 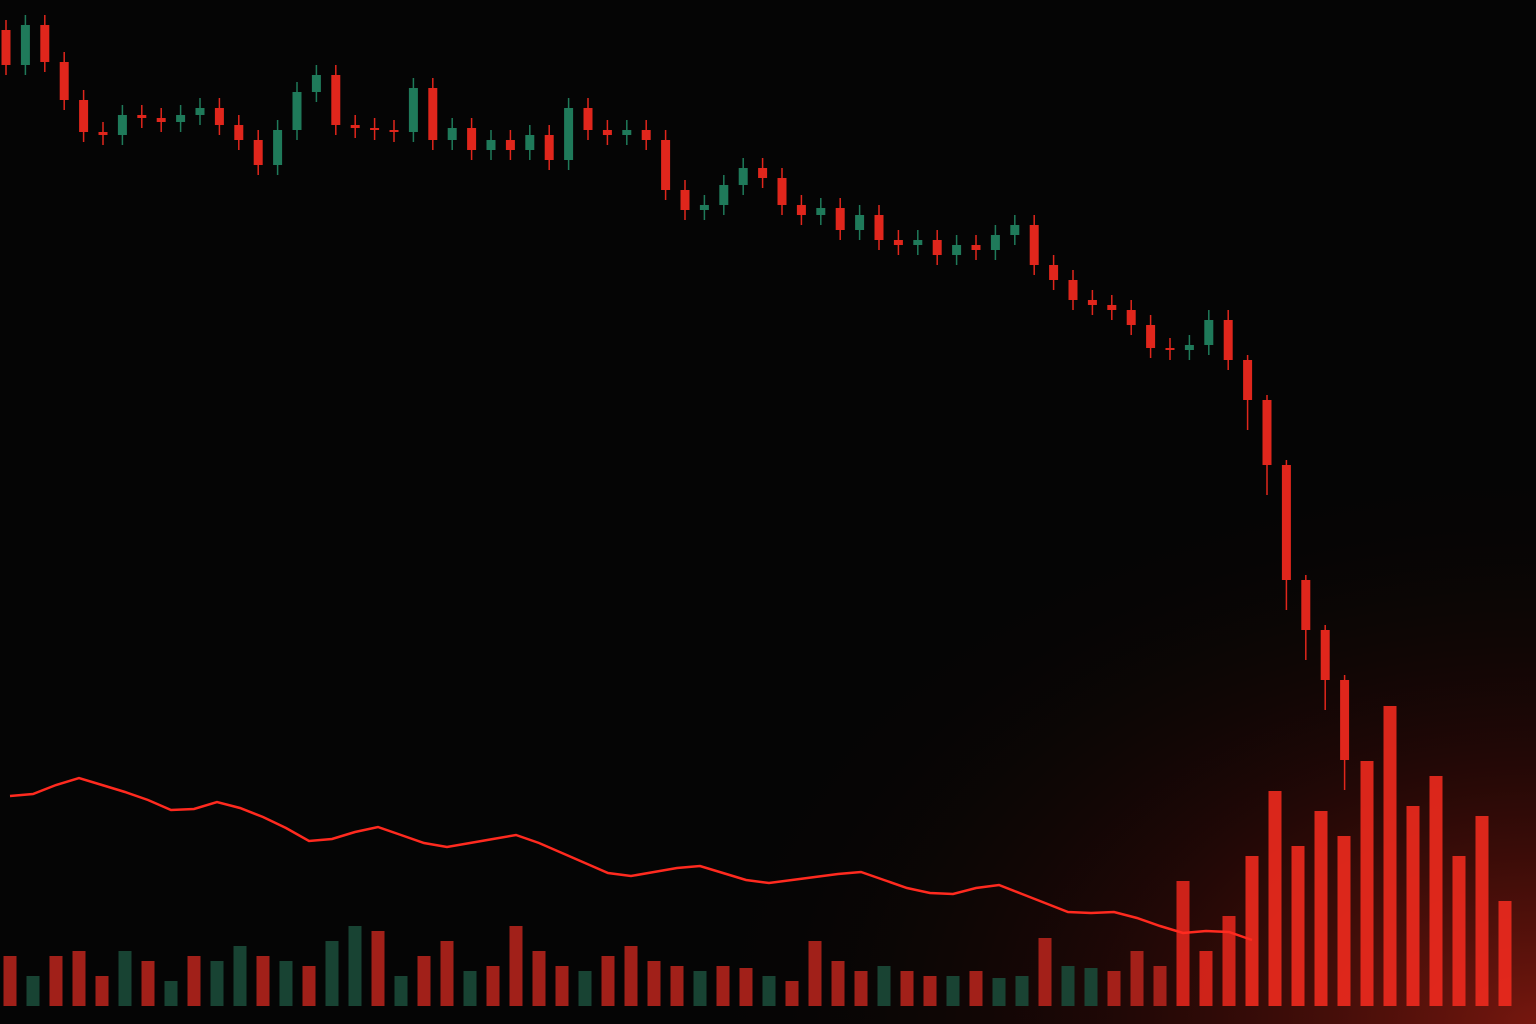 What do you see at coordinates (631, 859) in the screenshot?
I see `line` at bounding box center [631, 859].